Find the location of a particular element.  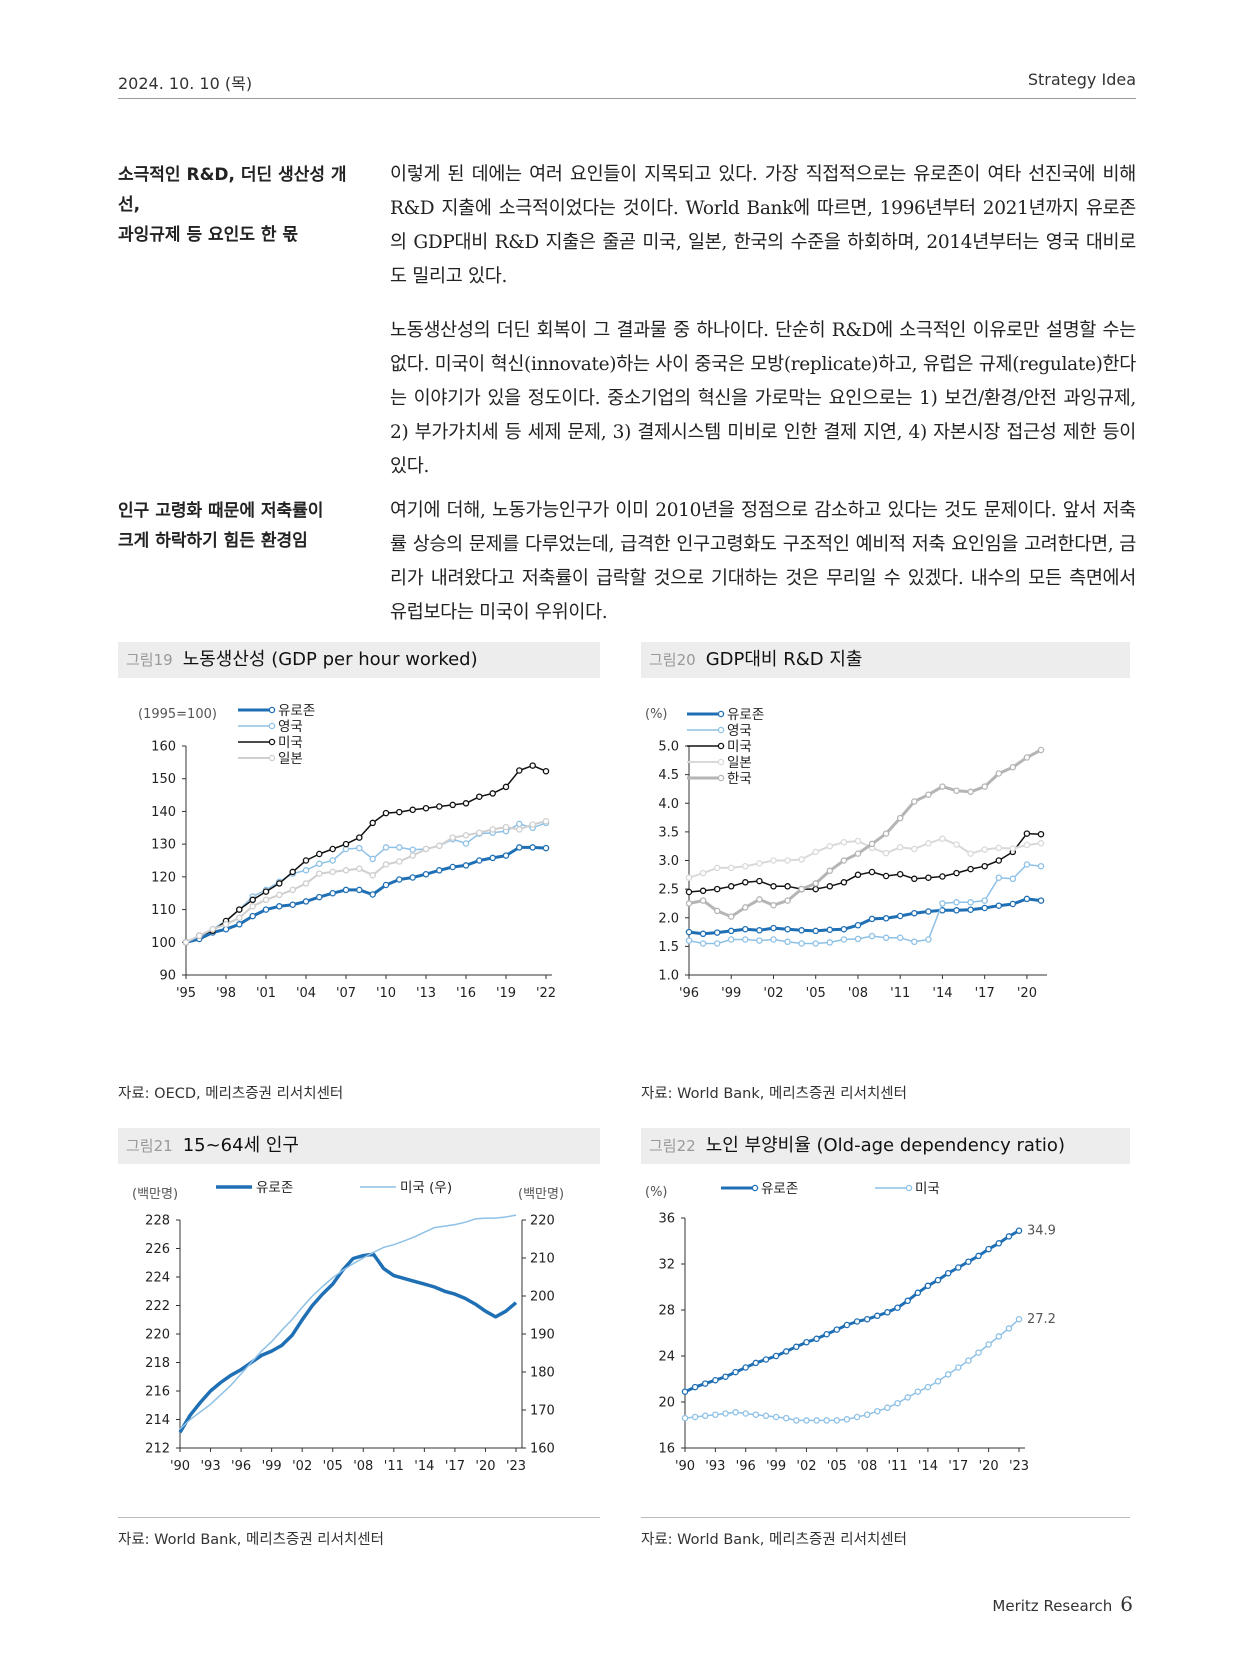

x-tick-label: '22 is located at coordinates (546, 993).